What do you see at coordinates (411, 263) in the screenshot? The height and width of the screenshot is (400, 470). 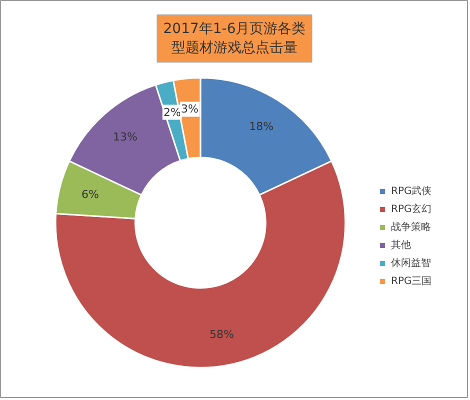 I see `legend-label: 休闲益智` at bounding box center [411, 263].